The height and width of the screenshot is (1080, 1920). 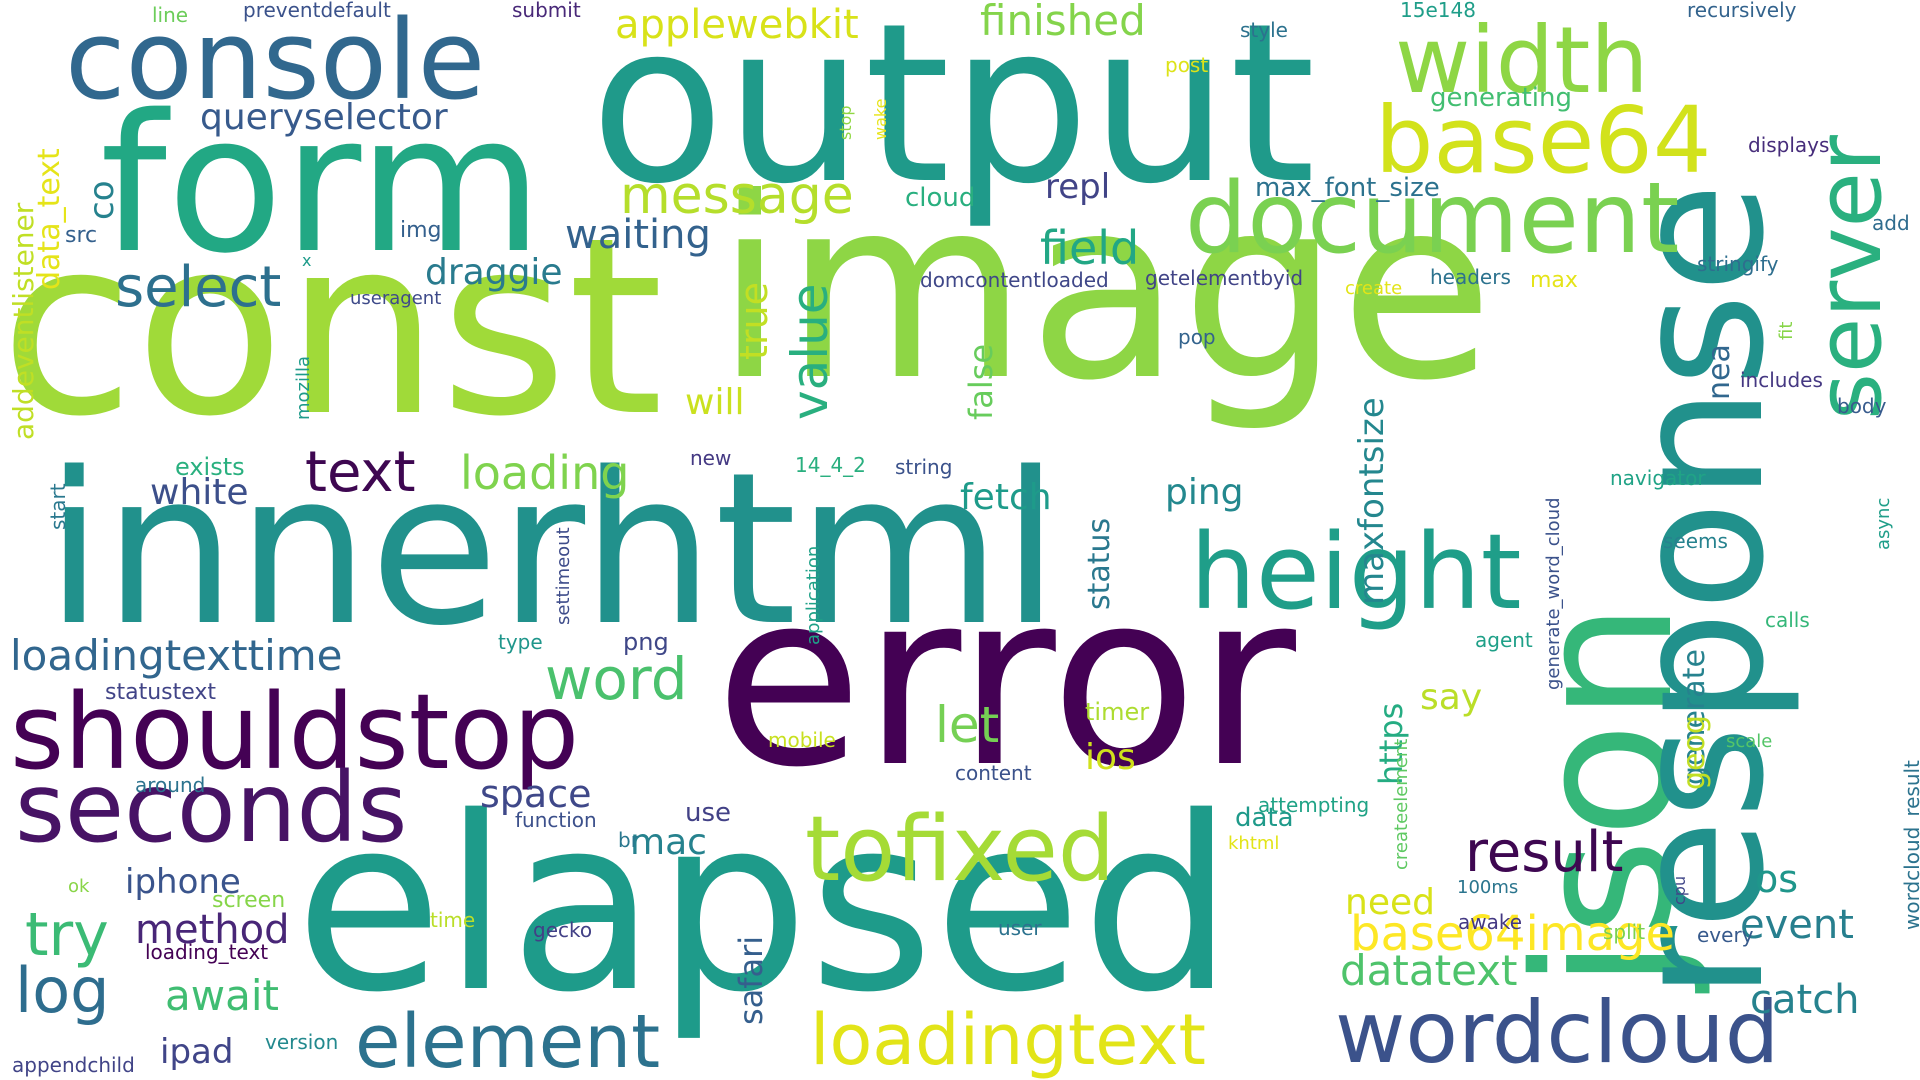 I want to click on word: method, so click(x=212, y=930).